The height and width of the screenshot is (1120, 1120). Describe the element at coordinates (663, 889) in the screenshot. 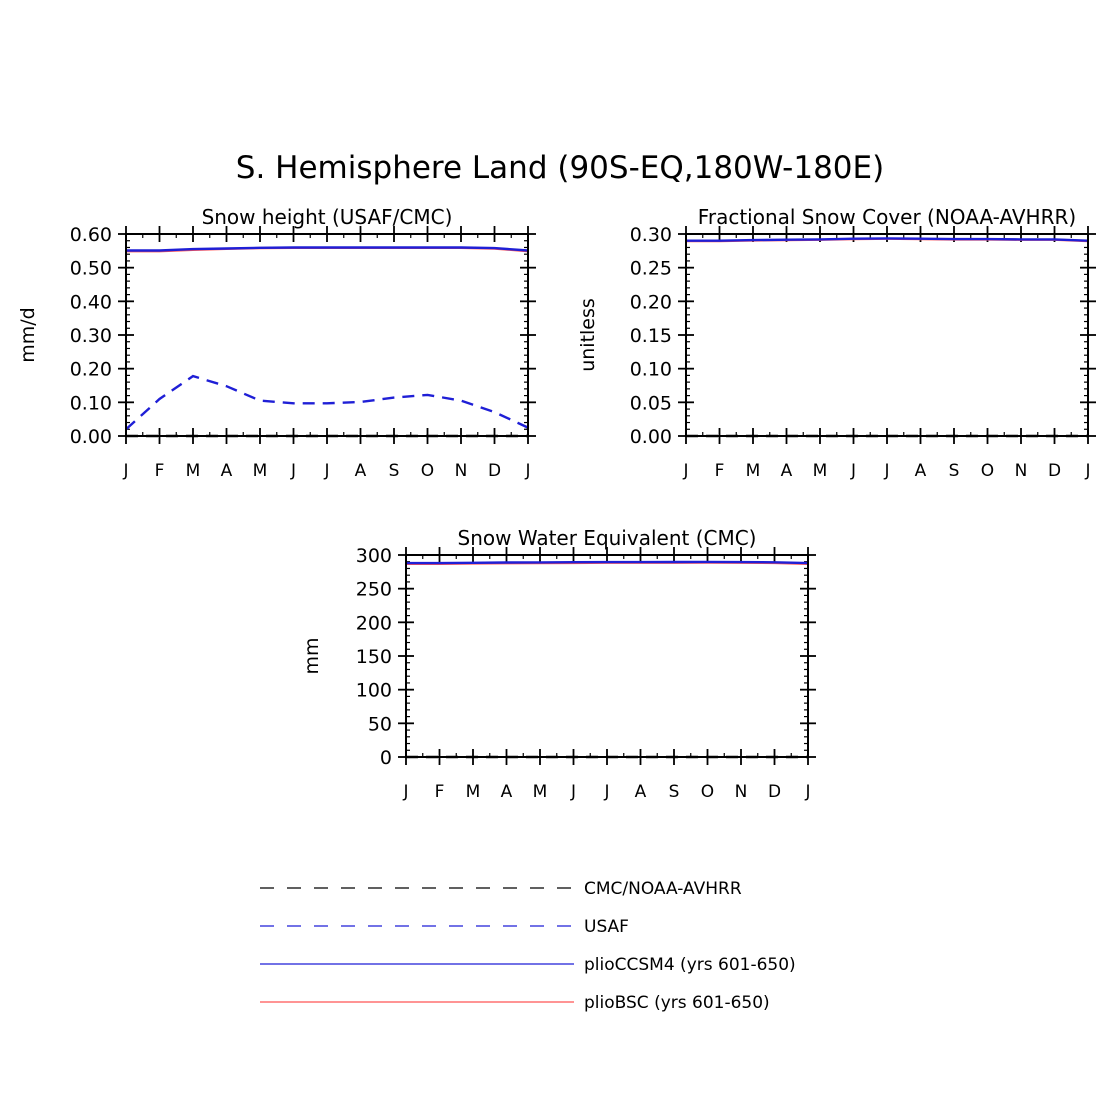

I see `legend-label: CMC/NOAA-AVHRR` at that location.